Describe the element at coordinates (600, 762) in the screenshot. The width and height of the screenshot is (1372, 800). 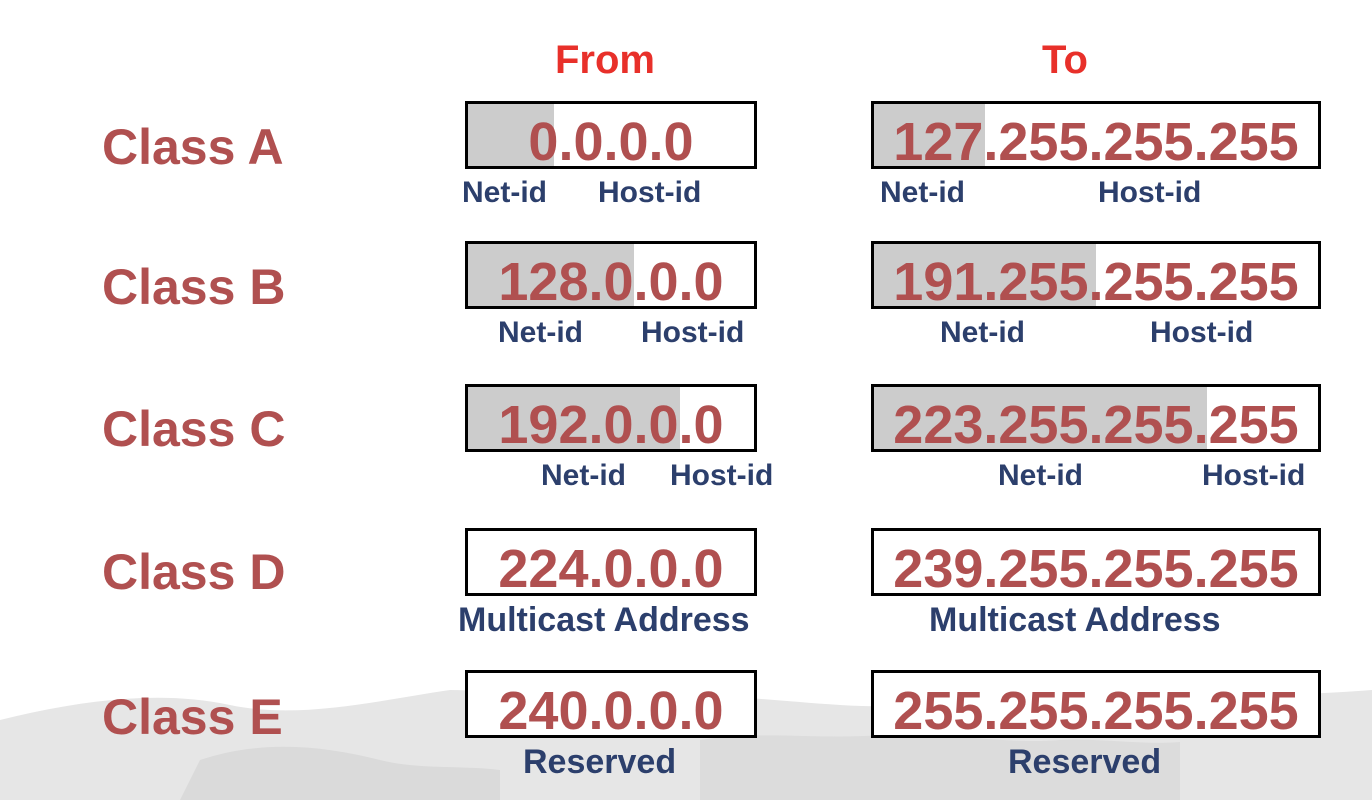
I see `class-e-from-reserved-label: Reserved` at that location.